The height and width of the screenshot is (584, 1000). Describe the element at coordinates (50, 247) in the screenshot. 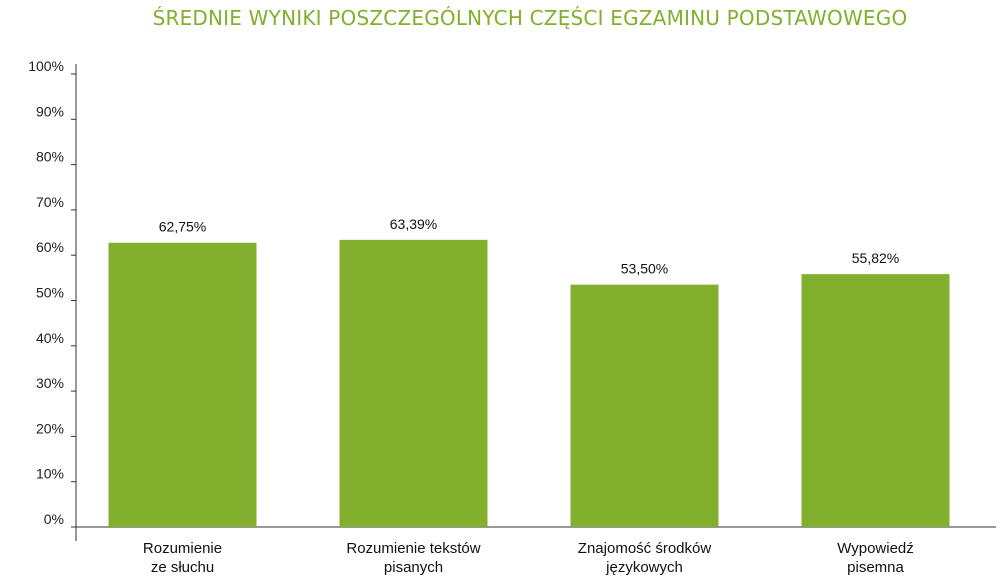

I see `y-tick-label: 60%` at that location.